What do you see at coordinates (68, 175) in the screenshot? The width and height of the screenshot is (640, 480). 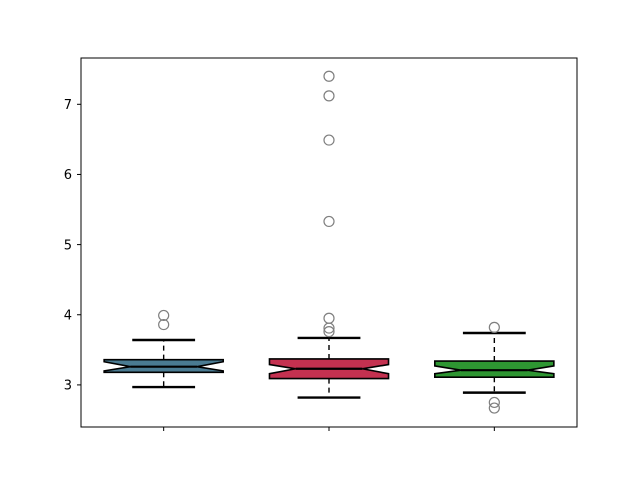 I see `y-tick-label: 6` at bounding box center [68, 175].